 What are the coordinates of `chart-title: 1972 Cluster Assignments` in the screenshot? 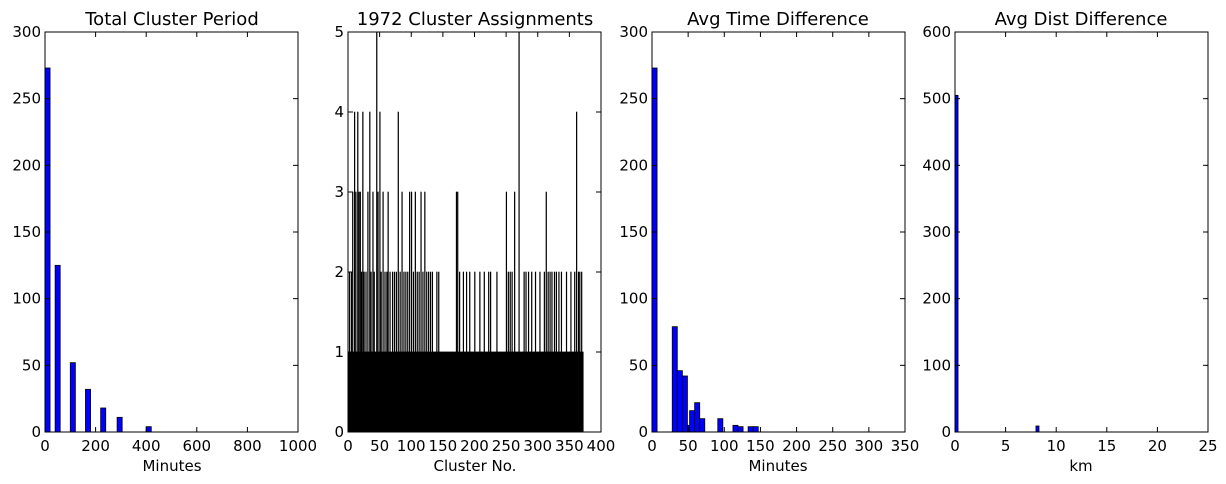 It's located at (475, 19).